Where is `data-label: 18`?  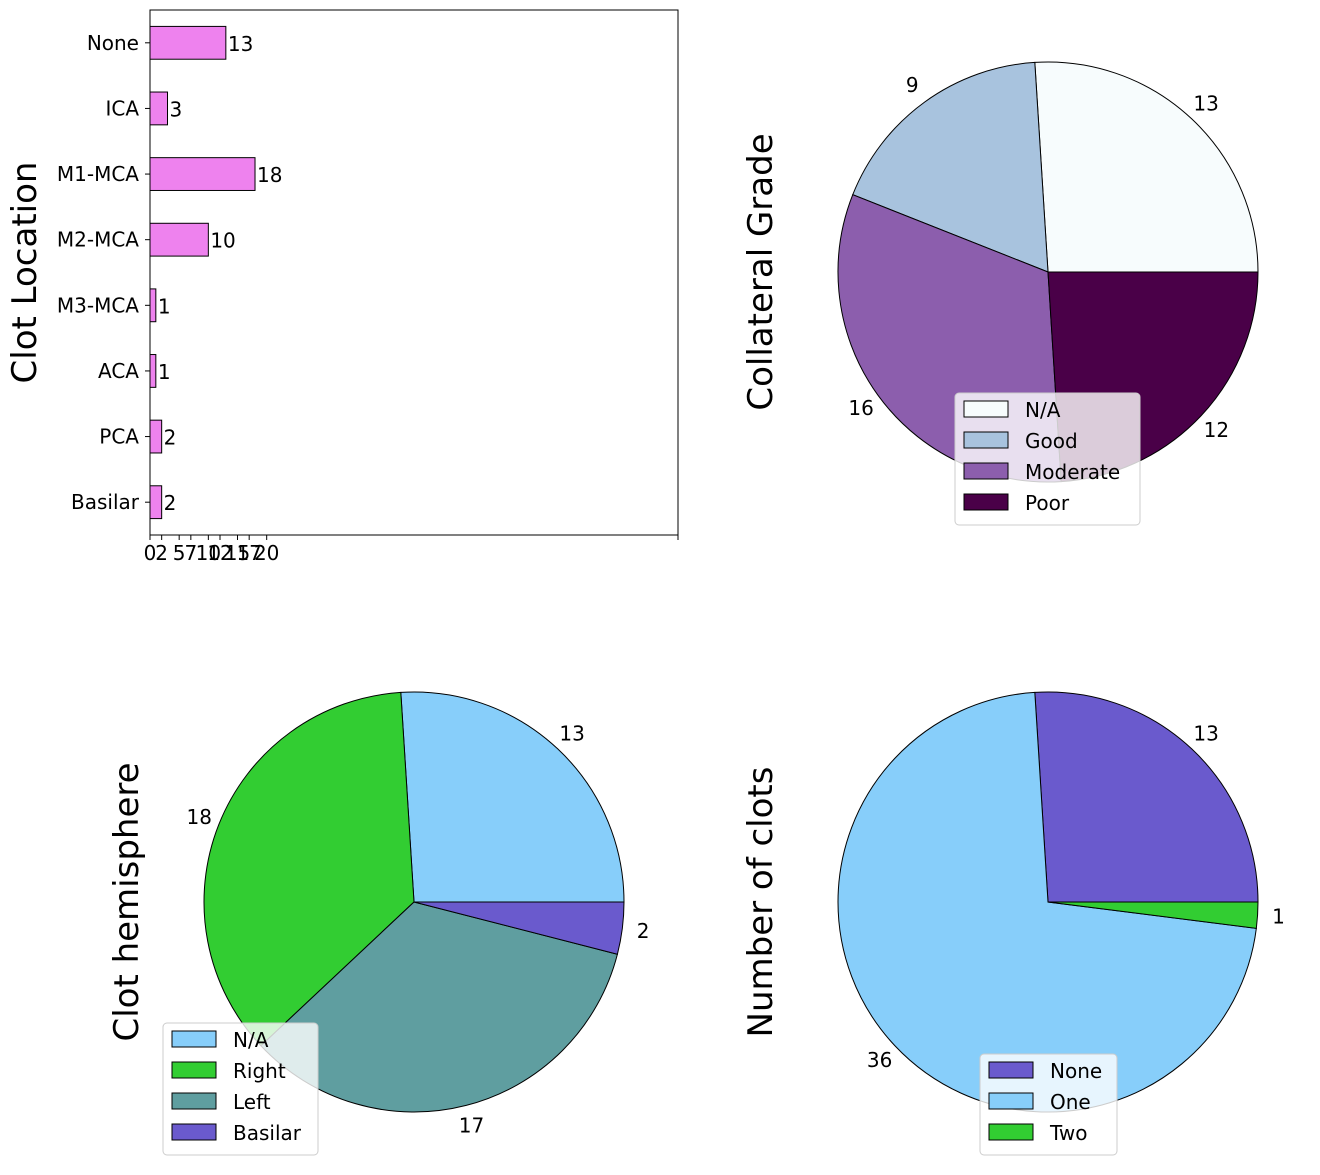
data-label: 18 is located at coordinates (269, 175).